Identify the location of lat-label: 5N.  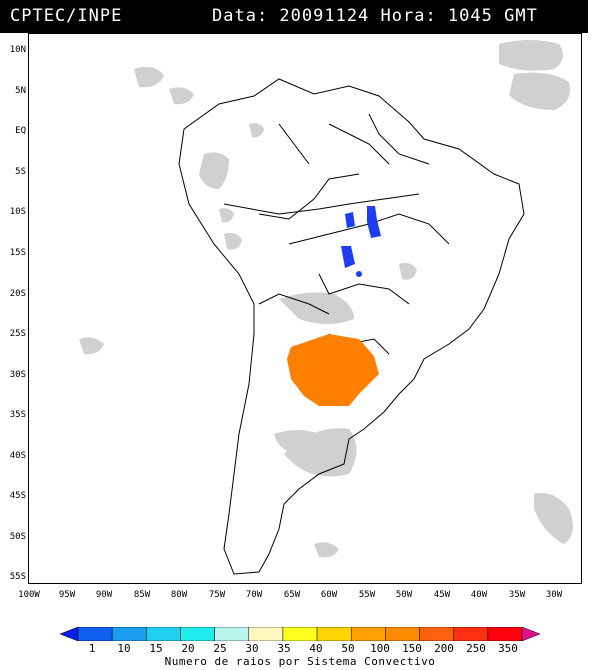
(20, 91).